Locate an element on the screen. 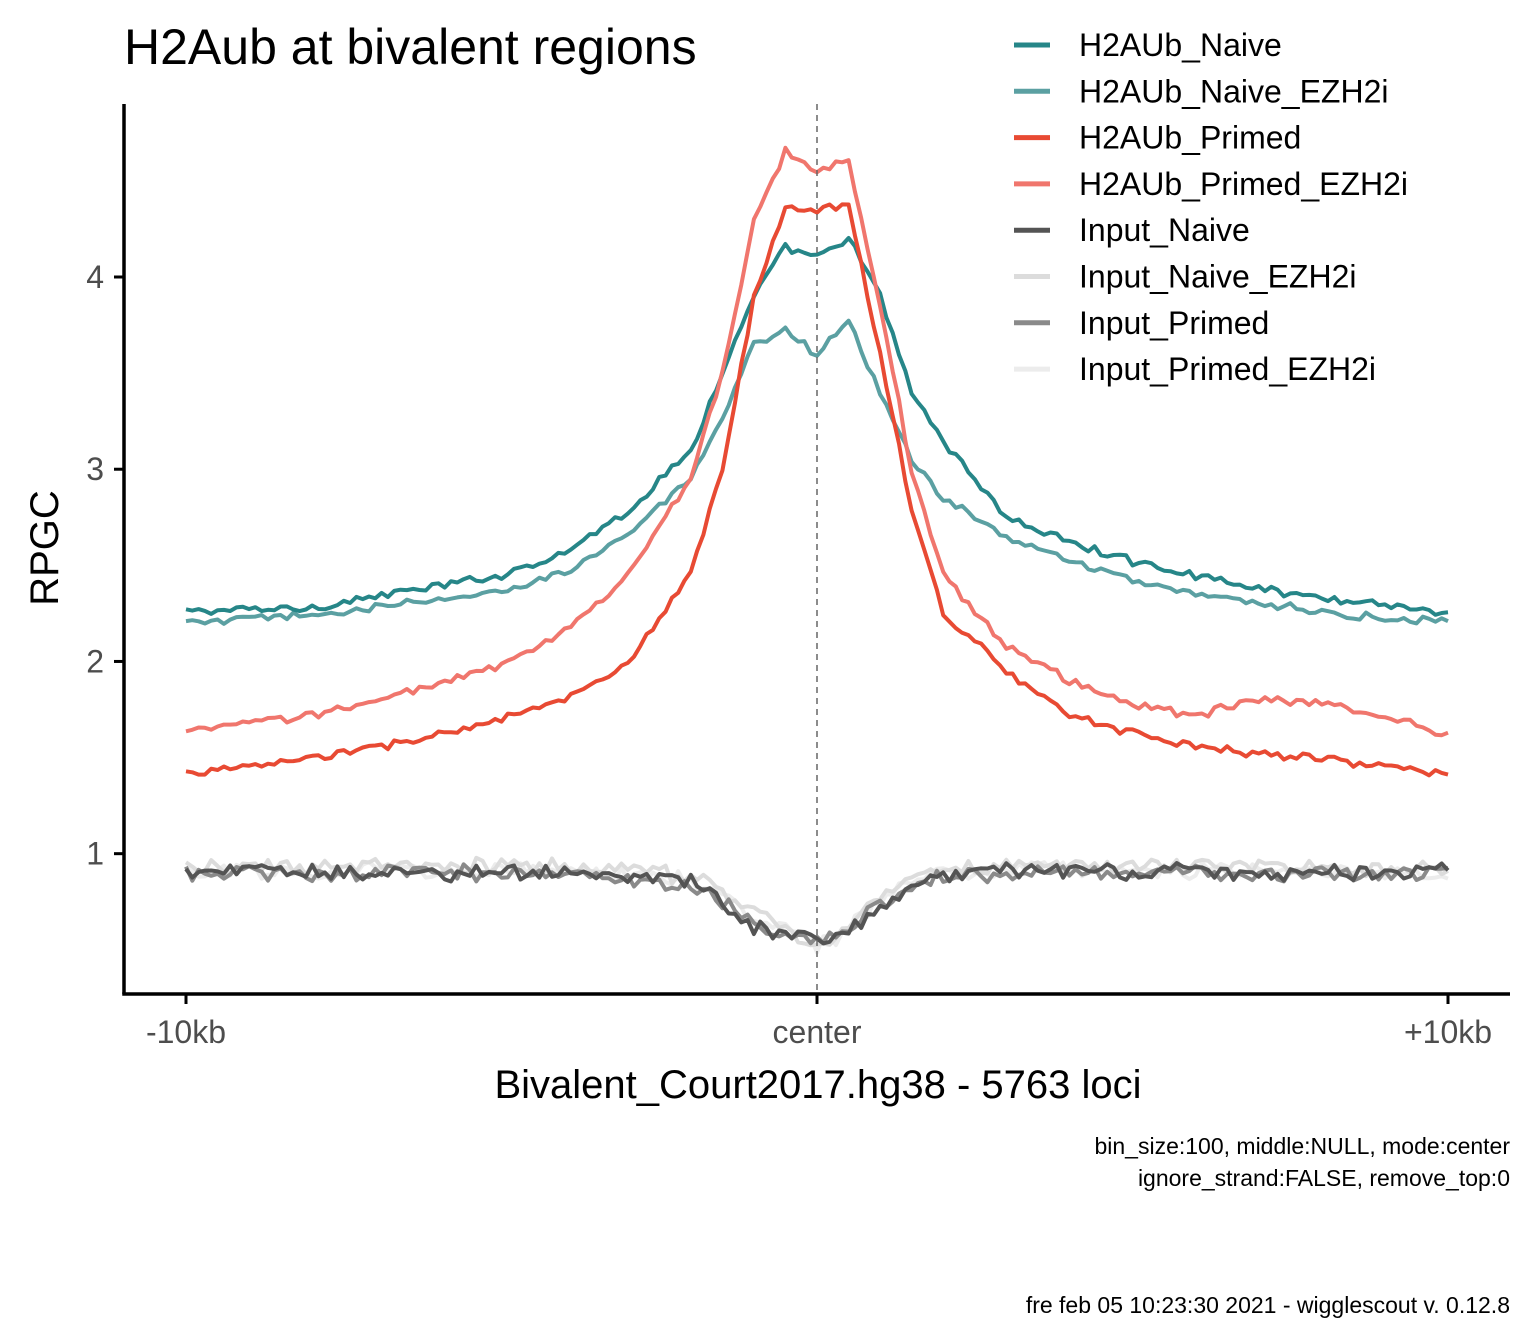 Image resolution: width=1536 pixels, height=1344 pixels. y-tick-label: 2 is located at coordinates (95, 661).